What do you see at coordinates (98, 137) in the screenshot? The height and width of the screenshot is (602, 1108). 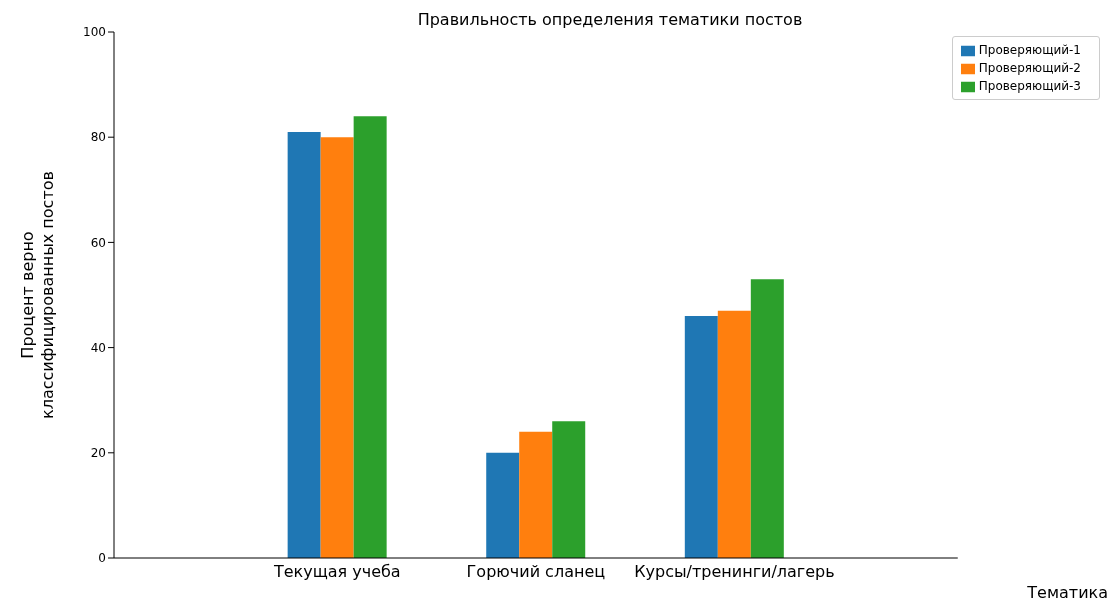 I see `y-tick-label: 80` at bounding box center [98, 137].